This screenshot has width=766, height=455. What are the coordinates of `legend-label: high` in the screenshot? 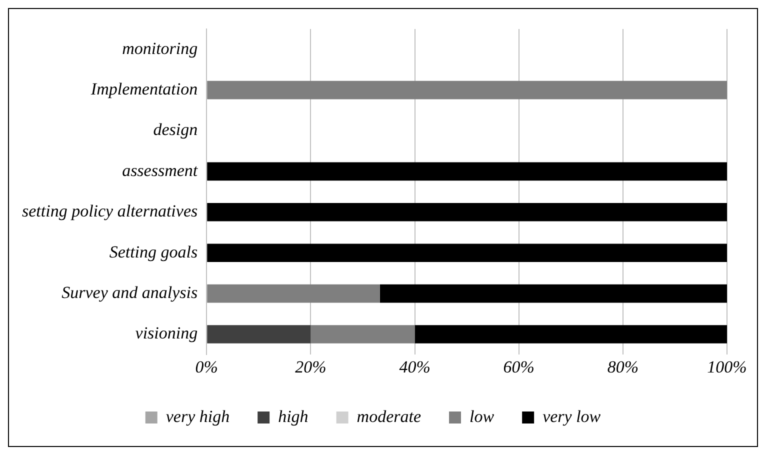 It's located at (293, 416).